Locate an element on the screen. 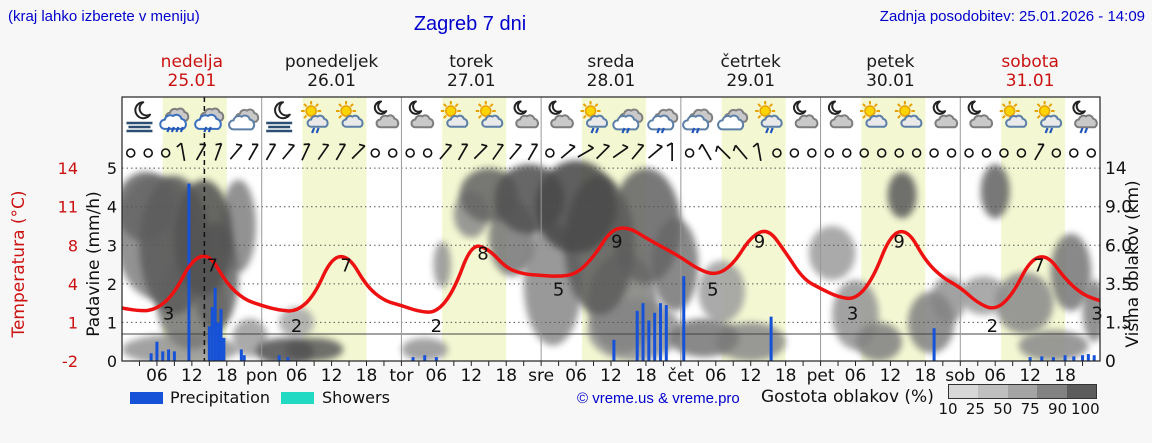 The image size is (1152, 443). x-axis-day-label: pon is located at coordinates (262, 376).